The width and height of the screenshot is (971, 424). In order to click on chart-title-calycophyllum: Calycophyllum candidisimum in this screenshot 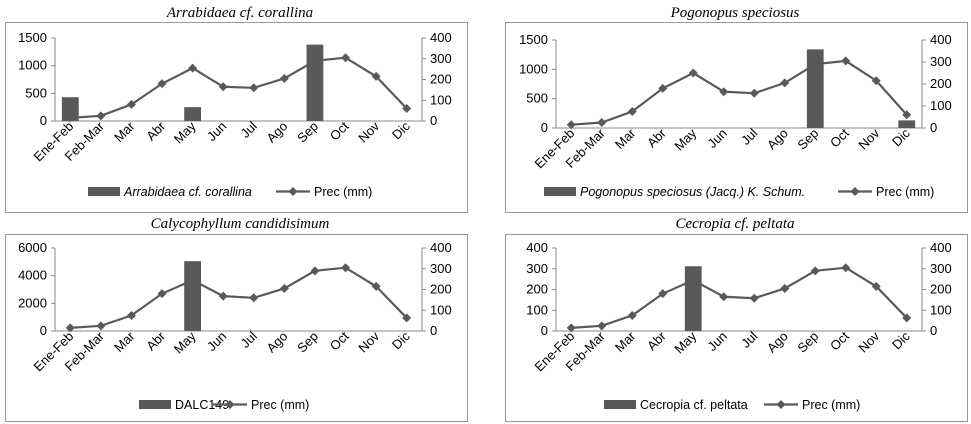, I will do `click(240, 224)`.